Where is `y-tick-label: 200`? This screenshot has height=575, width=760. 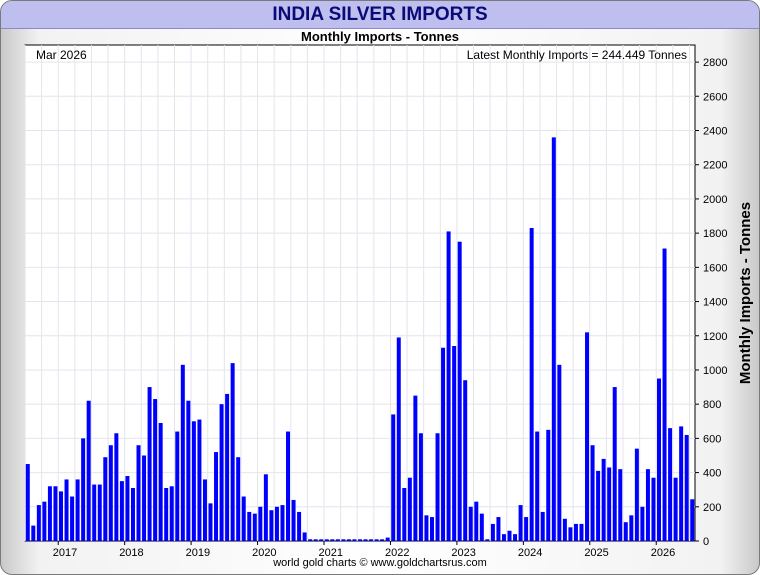
y-tick-label: 200 is located at coordinates (712, 508).